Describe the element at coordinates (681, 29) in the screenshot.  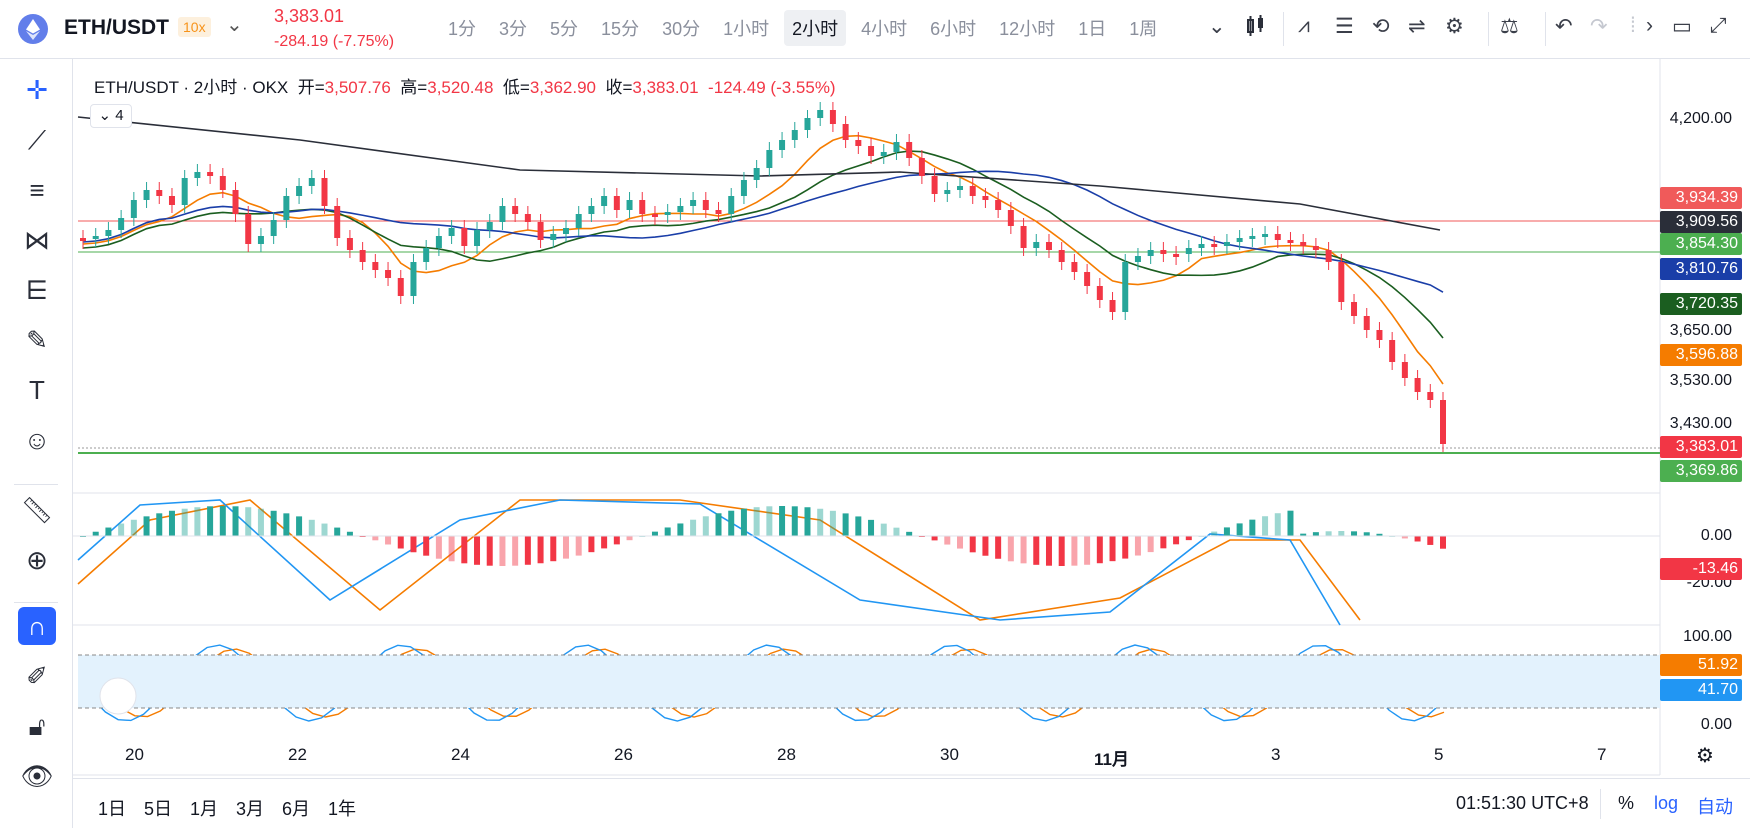
I see `interval-30m: 30分` at that location.